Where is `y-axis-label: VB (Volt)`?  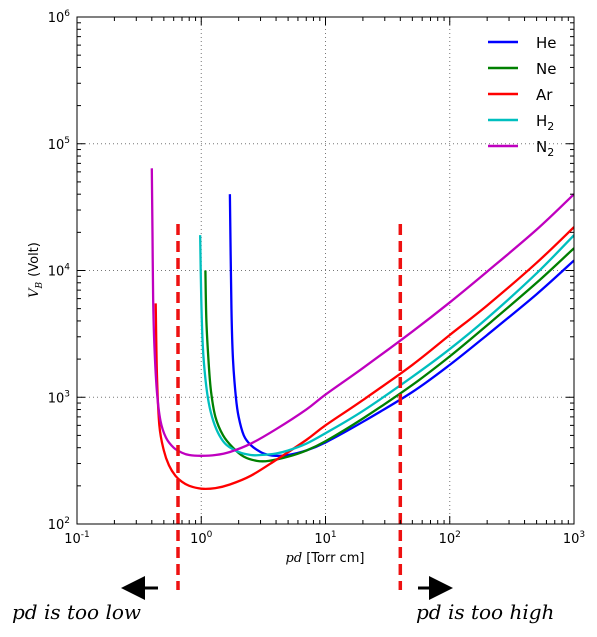 y-axis-label: VB (Volt) is located at coordinates (36, 270).